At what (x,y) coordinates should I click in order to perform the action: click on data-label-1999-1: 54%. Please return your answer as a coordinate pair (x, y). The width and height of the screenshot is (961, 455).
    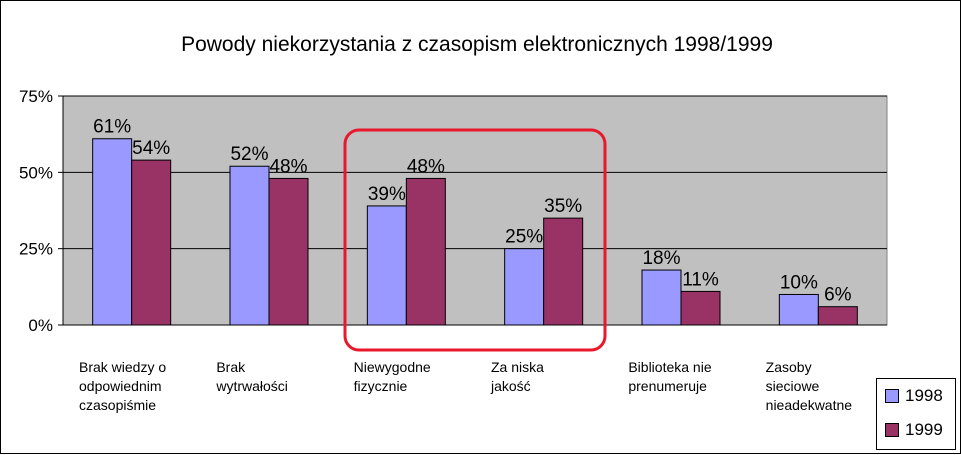
    Looking at the image, I should click on (151, 148).